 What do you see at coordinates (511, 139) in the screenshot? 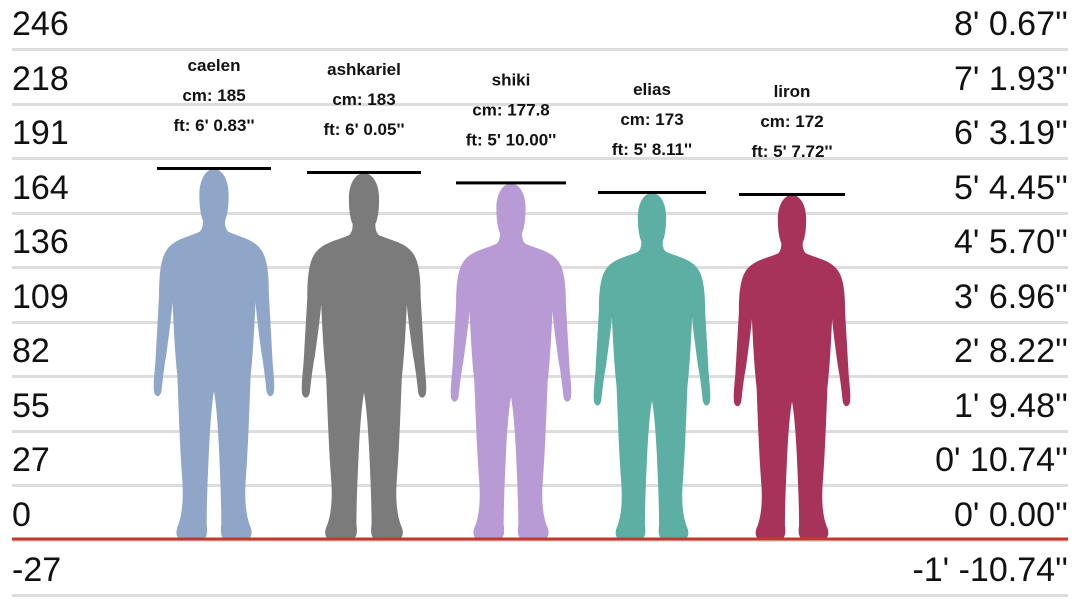
I see `person-ft-label: ft: 5' 10.00''` at bounding box center [511, 139].